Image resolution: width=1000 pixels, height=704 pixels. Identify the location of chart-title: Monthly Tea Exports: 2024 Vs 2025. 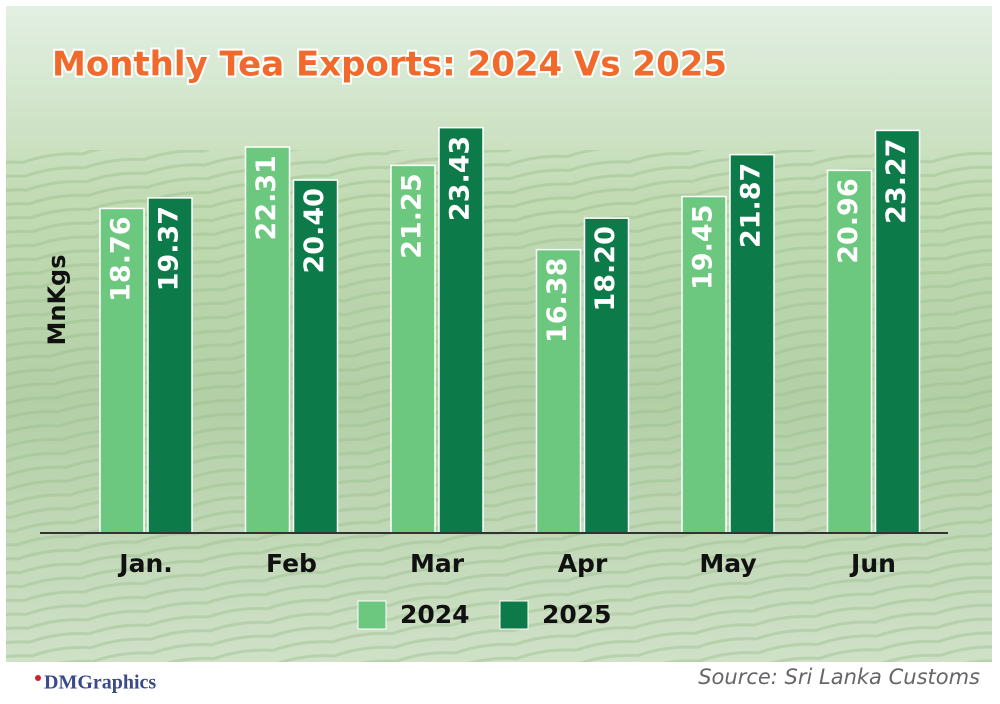
(389, 65).